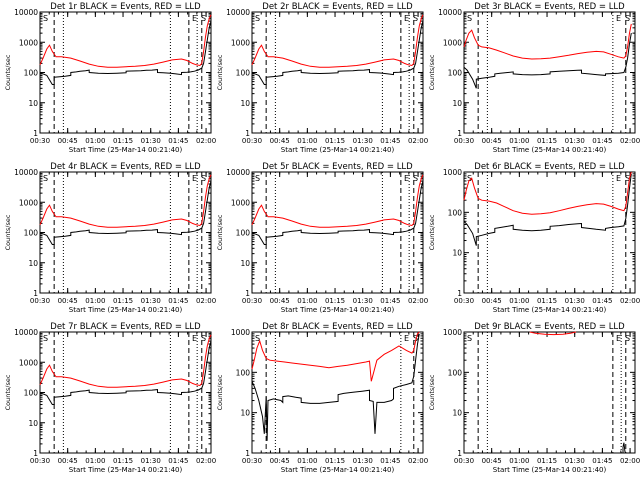 The image size is (640, 484). I want to click on panel-title: Det 7r BLACK = Events, RED = LLD, so click(125, 327).